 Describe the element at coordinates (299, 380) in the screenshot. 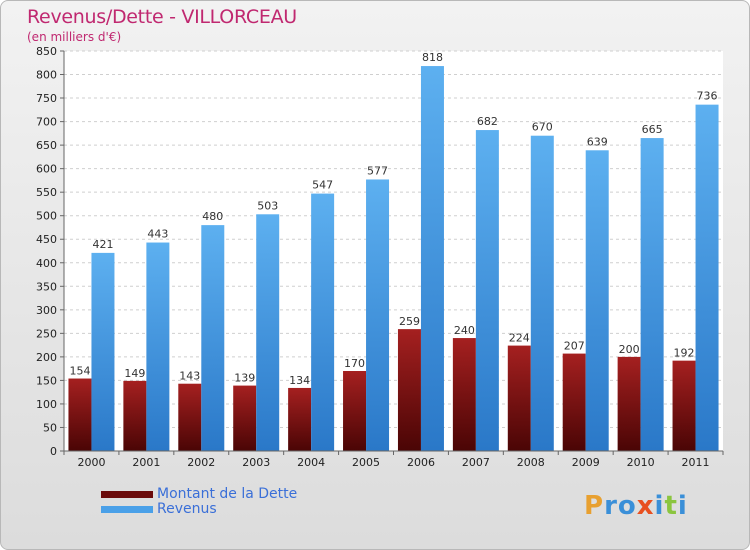

I see `data-label-debt: 134` at that location.